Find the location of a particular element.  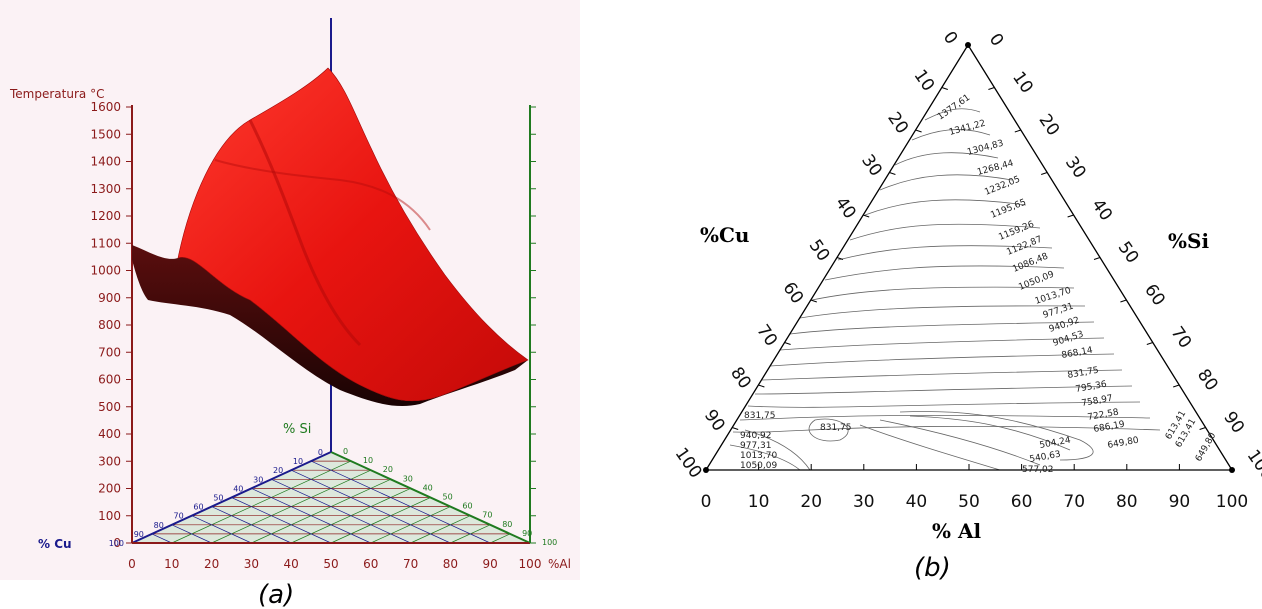

z-tick-label: 1400 is located at coordinates (105, 162).